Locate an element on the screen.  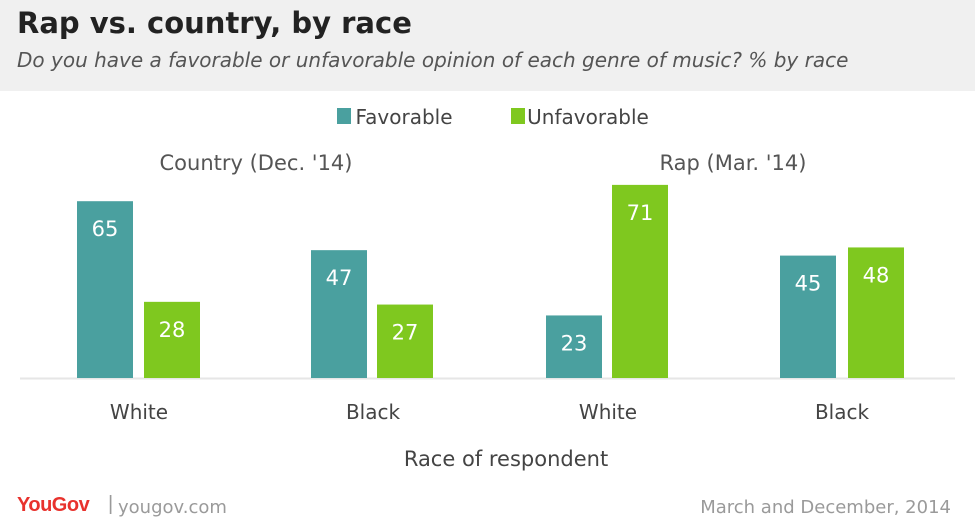
panel-title: Country (Dec. '14) is located at coordinates (256, 163).